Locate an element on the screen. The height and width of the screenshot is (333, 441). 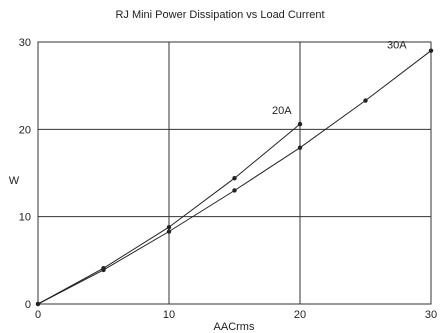
x-tick-label: 30 is located at coordinates (431, 315).